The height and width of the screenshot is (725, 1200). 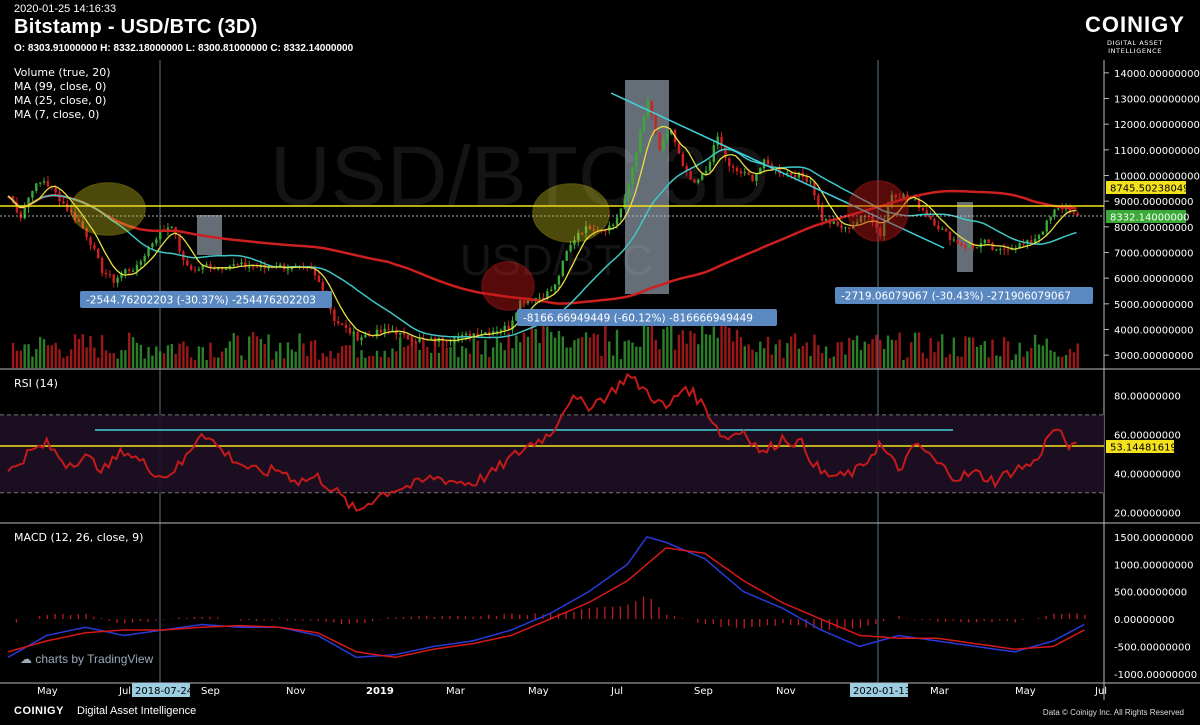 What do you see at coordinates (550, 613) in the screenshot?
I see `macd-histogram` at bounding box center [550, 613].